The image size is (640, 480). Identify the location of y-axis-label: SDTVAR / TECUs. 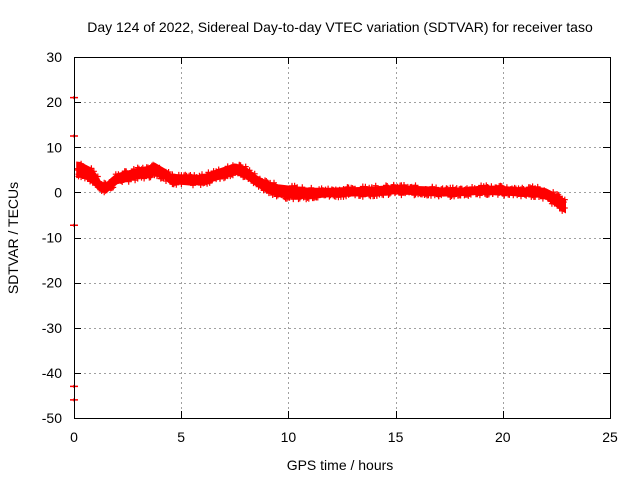
(13, 238).